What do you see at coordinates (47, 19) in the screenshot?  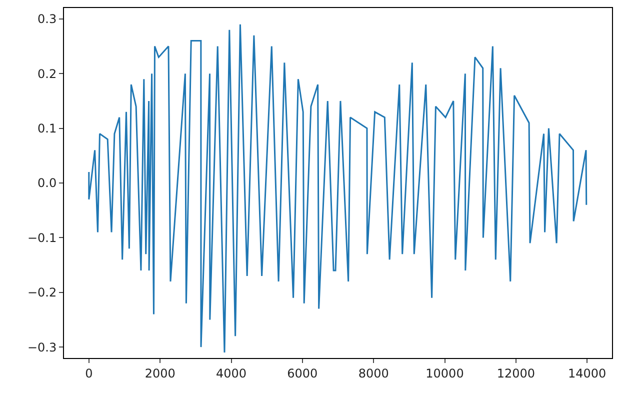 I see `y-tick-label: 0.3` at bounding box center [47, 19].